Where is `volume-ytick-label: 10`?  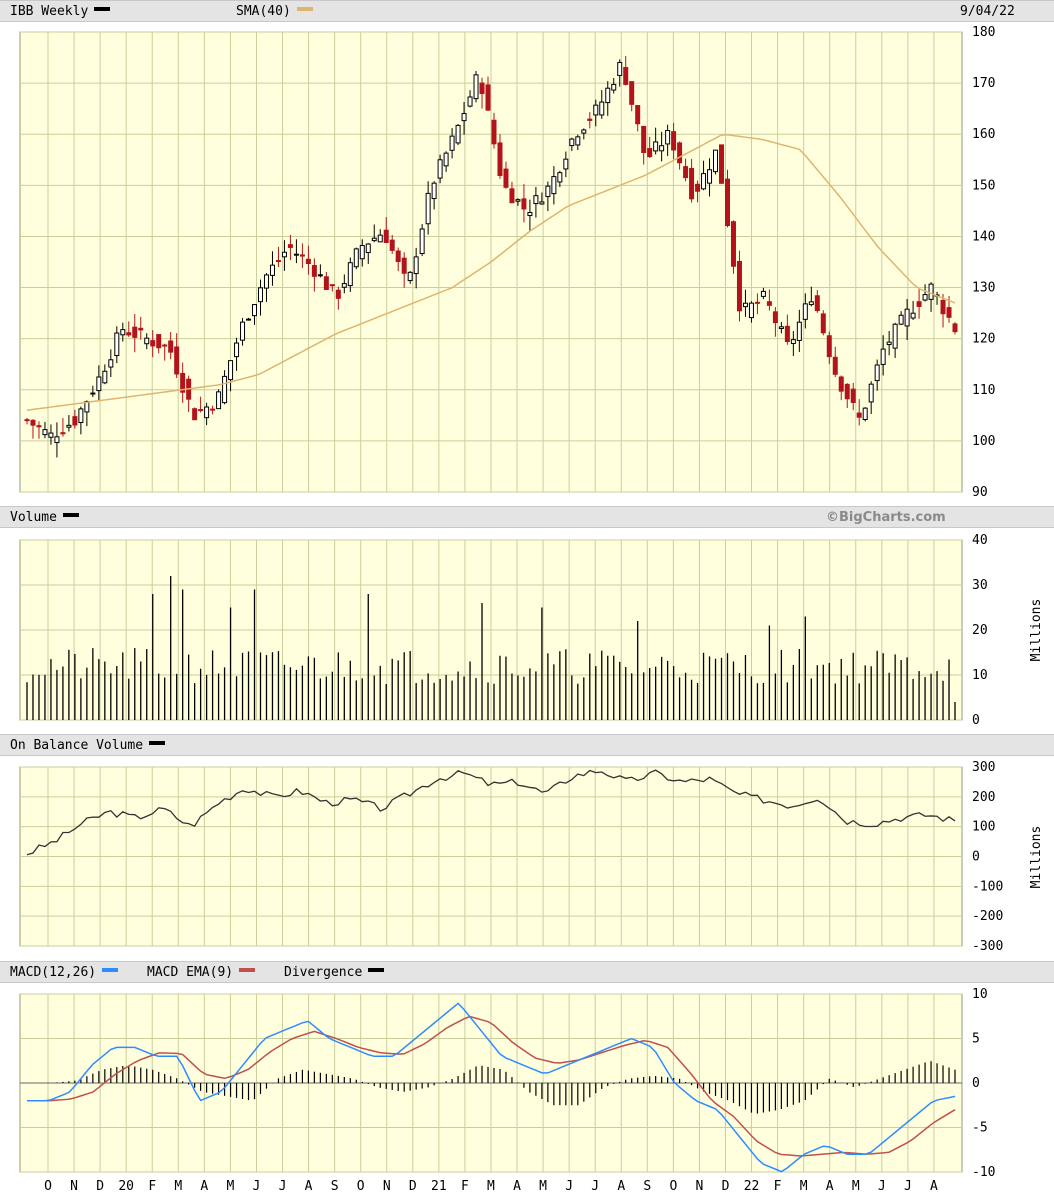 volume-ytick-label: 10 is located at coordinates (980, 675).